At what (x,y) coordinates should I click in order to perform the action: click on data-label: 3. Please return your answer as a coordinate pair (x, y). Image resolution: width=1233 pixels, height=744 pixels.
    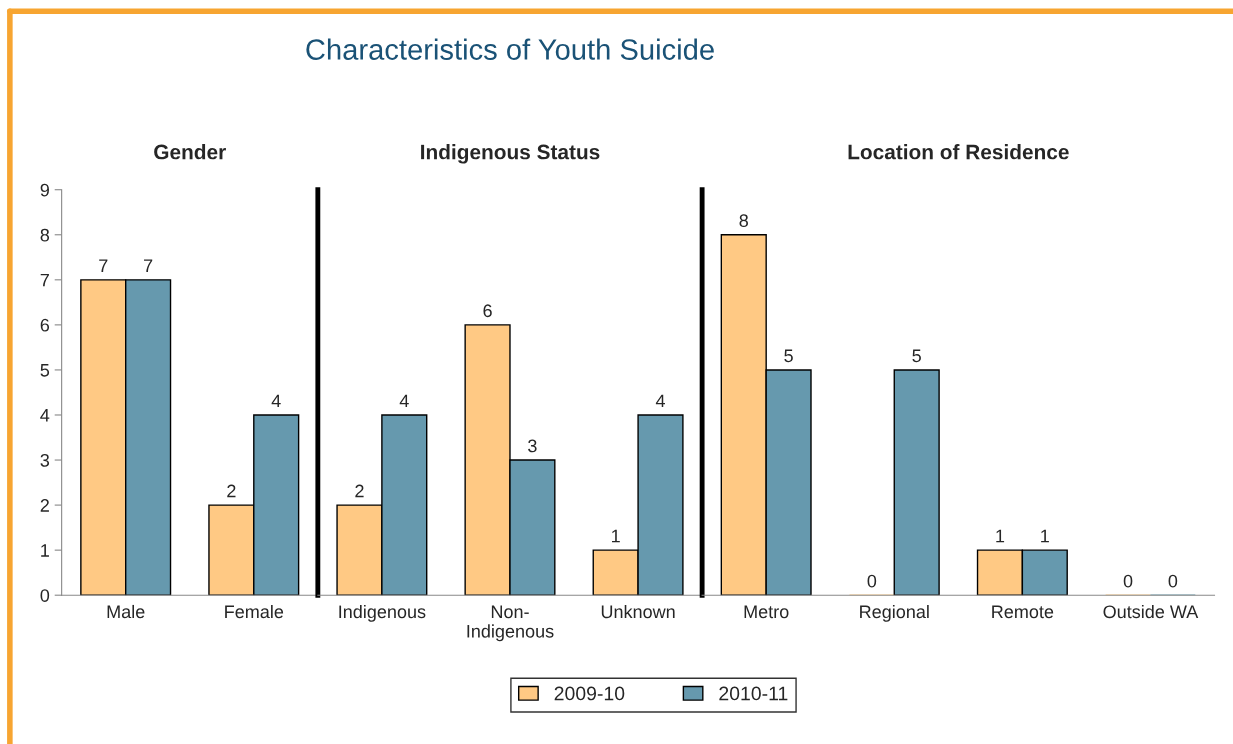
    Looking at the image, I should click on (532, 446).